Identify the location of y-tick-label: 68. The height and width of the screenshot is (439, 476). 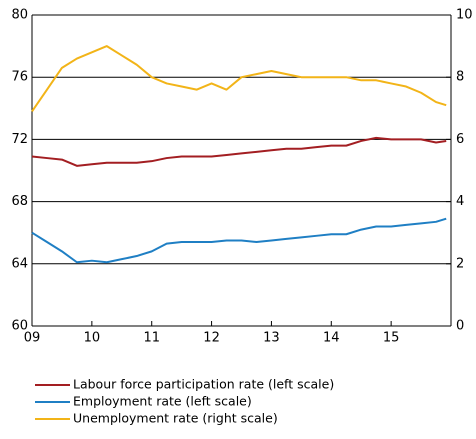
(19, 201).